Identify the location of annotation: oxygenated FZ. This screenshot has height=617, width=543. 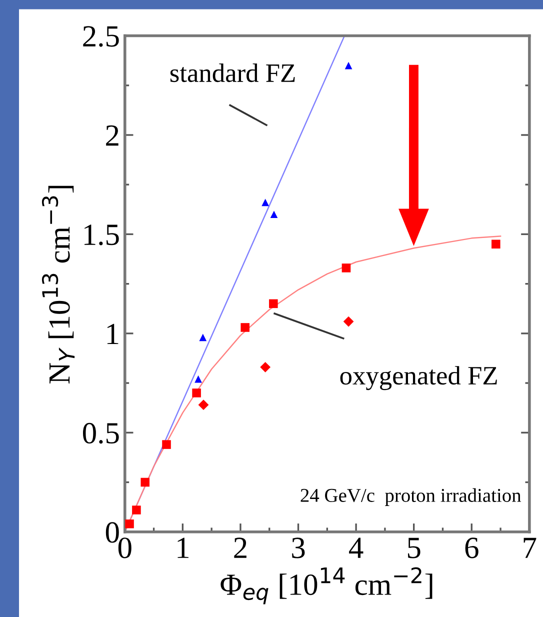
(418, 378).